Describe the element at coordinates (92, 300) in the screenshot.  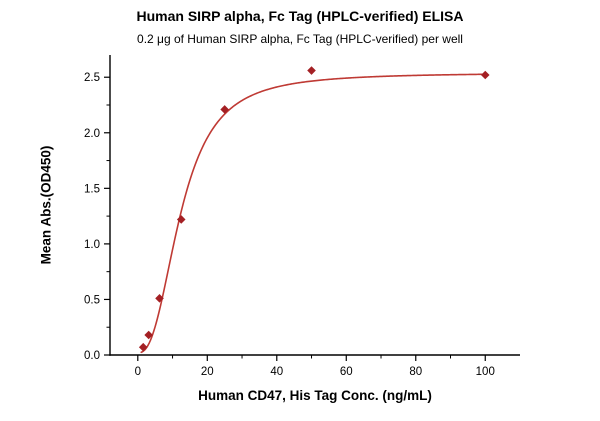
I see `y-tick-label: 0.5` at that location.